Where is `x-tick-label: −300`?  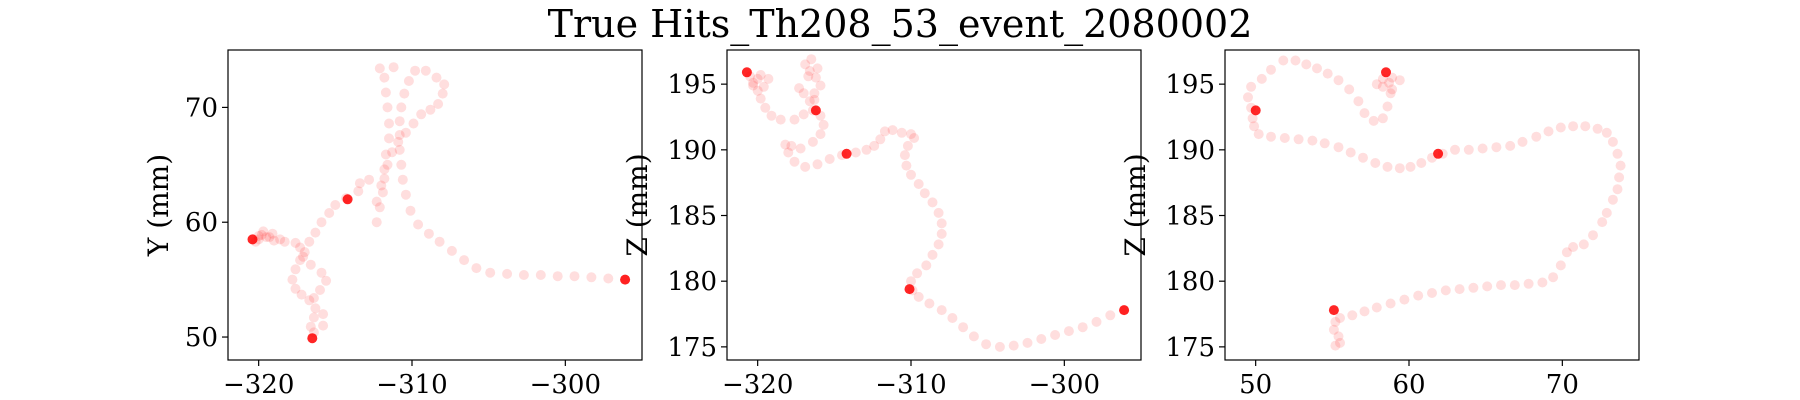
x-tick-label: −300 is located at coordinates (1064, 385).